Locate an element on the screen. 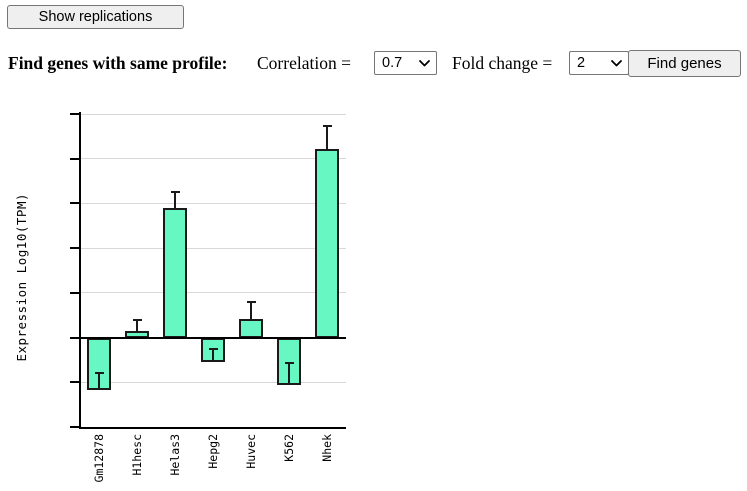 Image resolution: width=747 pixels, height=491 pixels. fold-change-select: 2 is located at coordinates (599, 63).